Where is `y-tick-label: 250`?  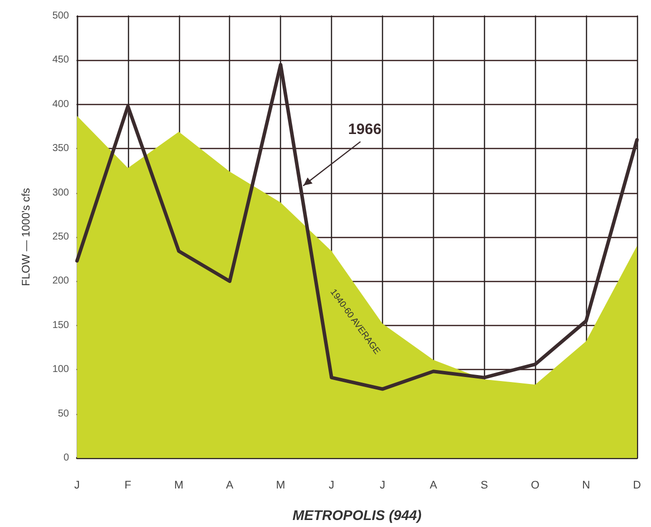 y-tick-label: 250 is located at coordinates (61, 237).